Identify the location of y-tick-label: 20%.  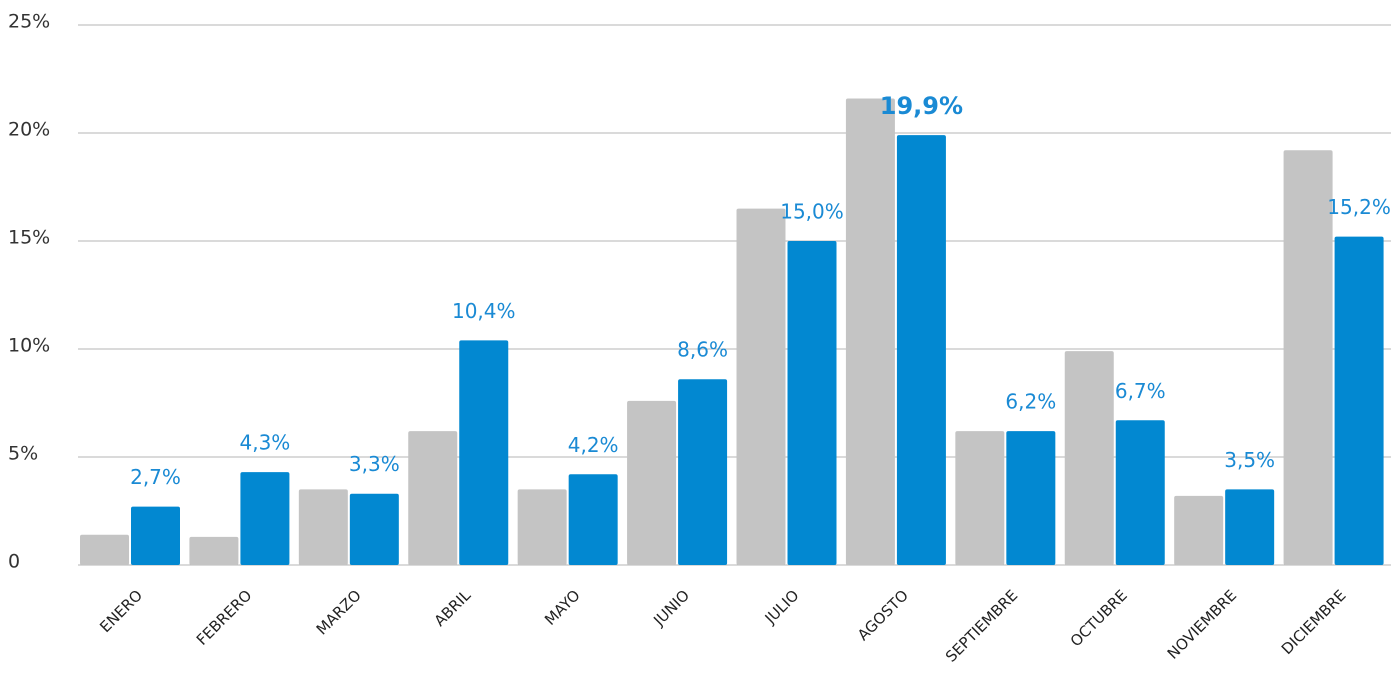
(29, 130).